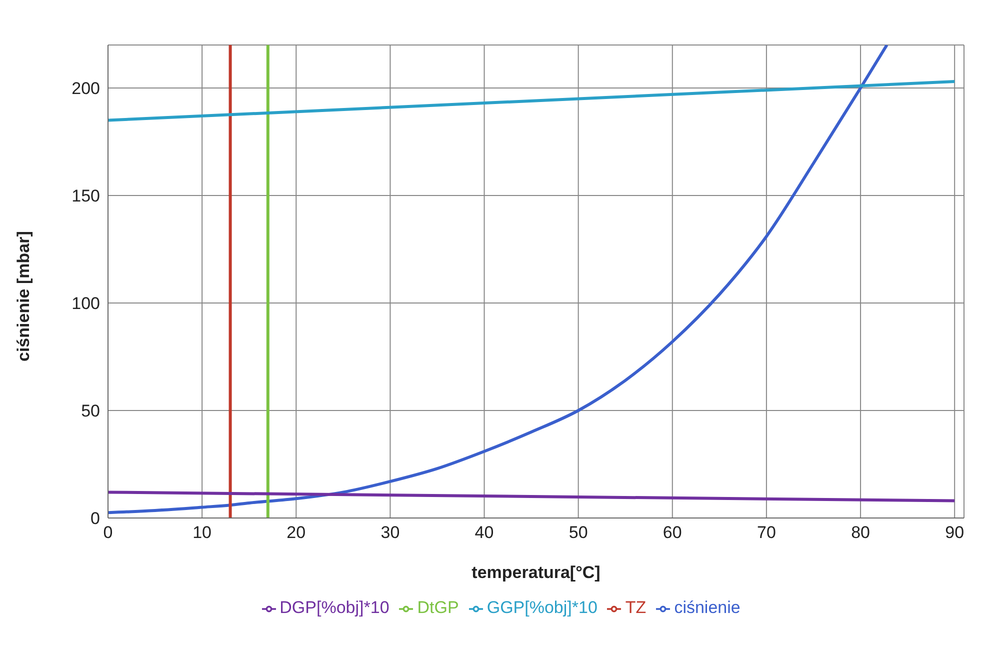 The height and width of the screenshot is (664, 992). I want to click on x-tick-label: 10, so click(202, 532).